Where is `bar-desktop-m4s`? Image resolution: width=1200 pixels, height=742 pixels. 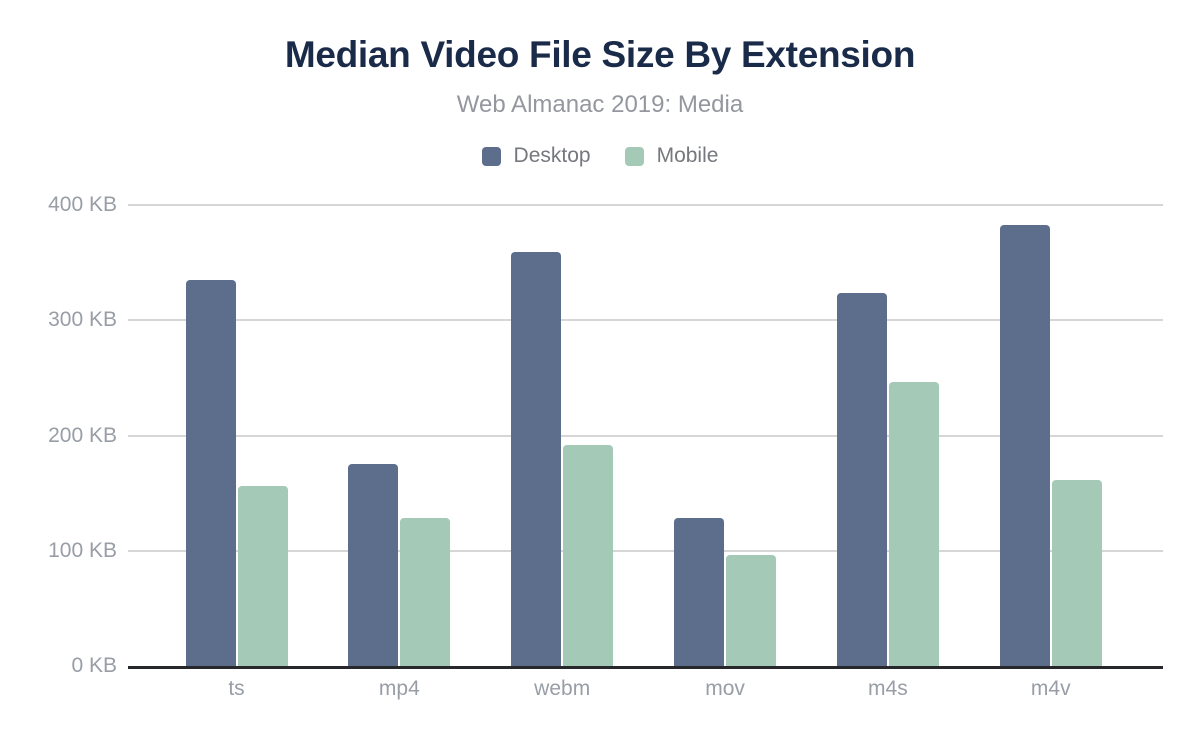
bar-desktop-m4s is located at coordinates (861, 479).